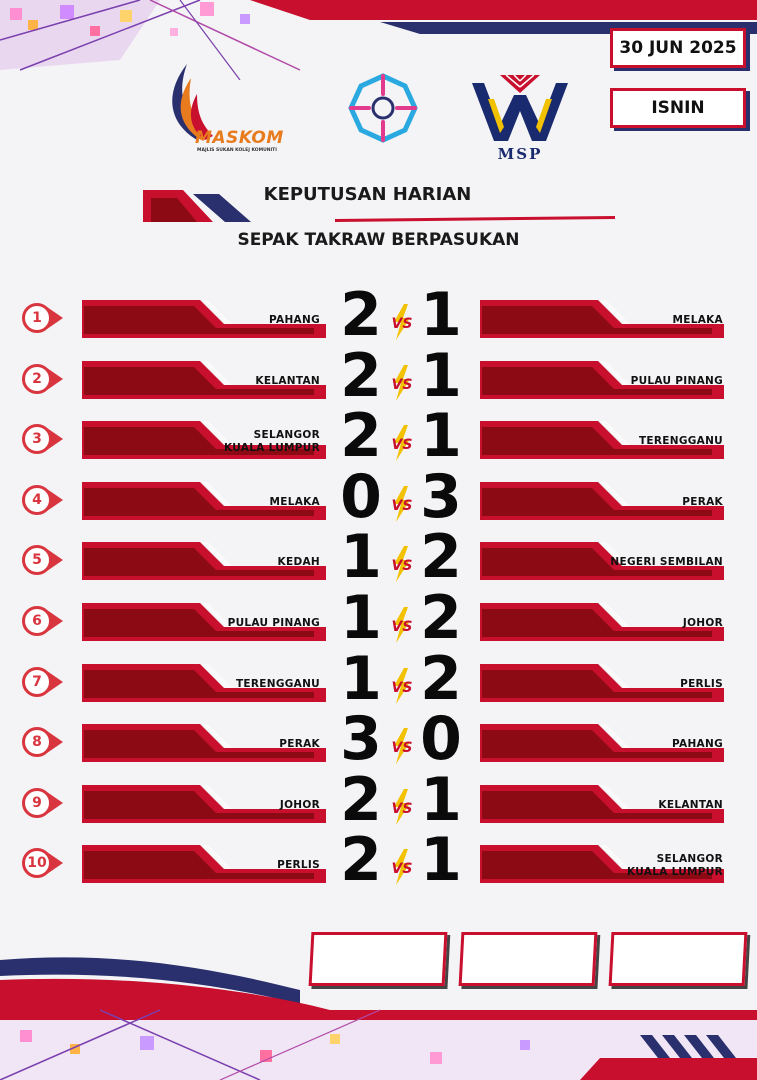 The height and width of the screenshot is (1080, 757). What do you see at coordinates (230, 110) in the screenshot?
I see `maskom-logo: MASKOM MAJLIS SUKAN KOLEJ KOMUNITI` at bounding box center [230, 110].